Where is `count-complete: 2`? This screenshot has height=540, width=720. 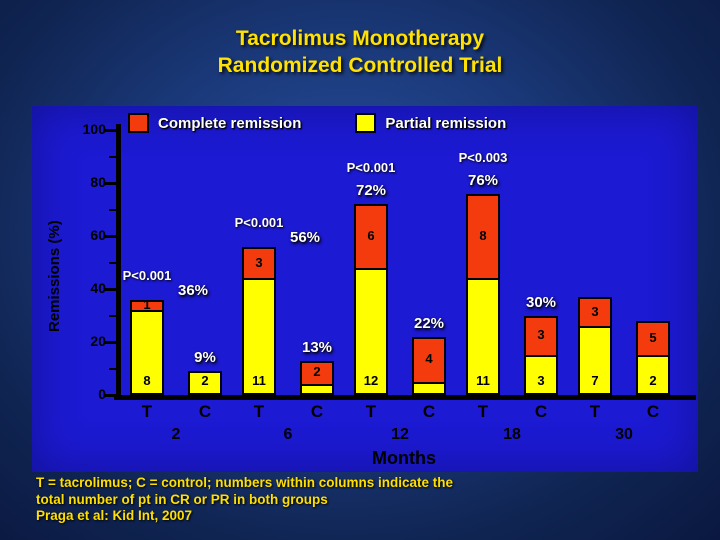
count-complete: 2 is located at coordinates (317, 372).